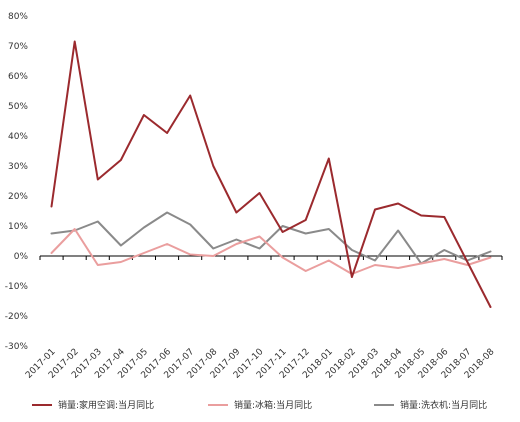 The image size is (520, 422). I want to click on legend: 销量:家用空调:当月同比 销量:冰箱:当月同比 销量:洗衣机:当月同比, so click(259, 405).